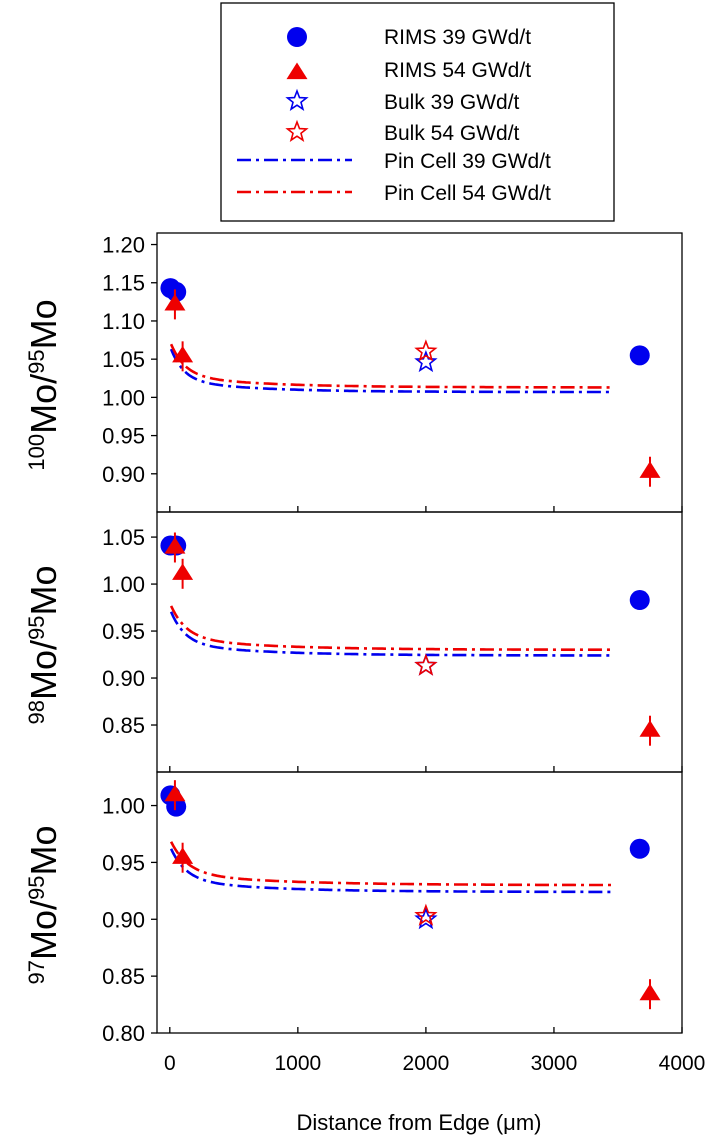  I want to click on y-label-top-base1: Mo/, so click(43, 404).